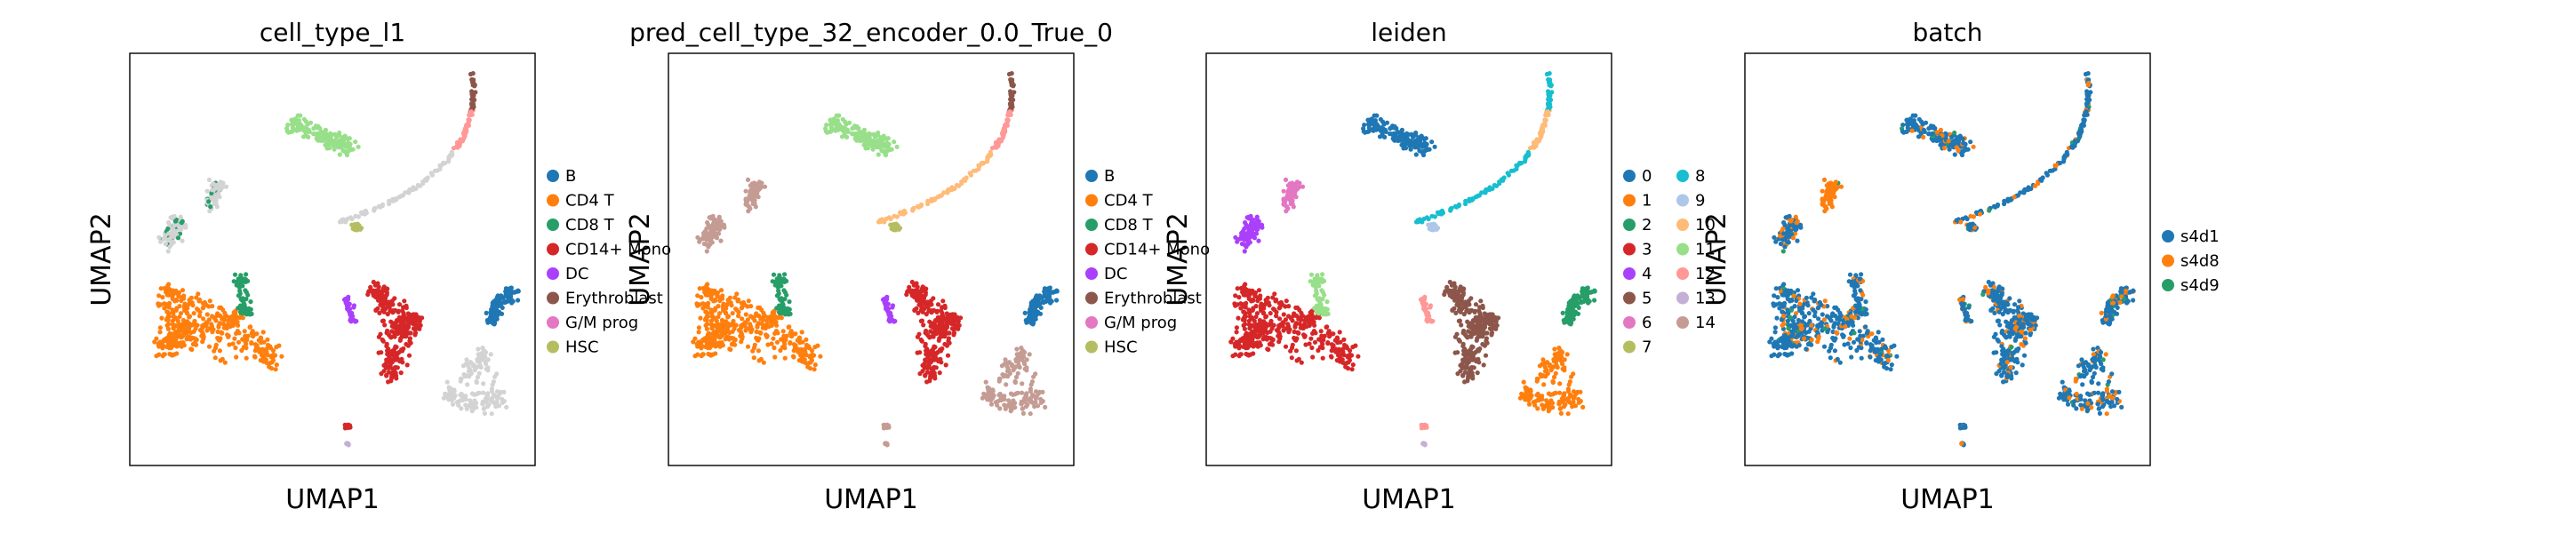 This screenshot has width=2576, height=533. Describe the element at coordinates (1121, 347) in the screenshot. I see `legend-label: HSC` at that location.